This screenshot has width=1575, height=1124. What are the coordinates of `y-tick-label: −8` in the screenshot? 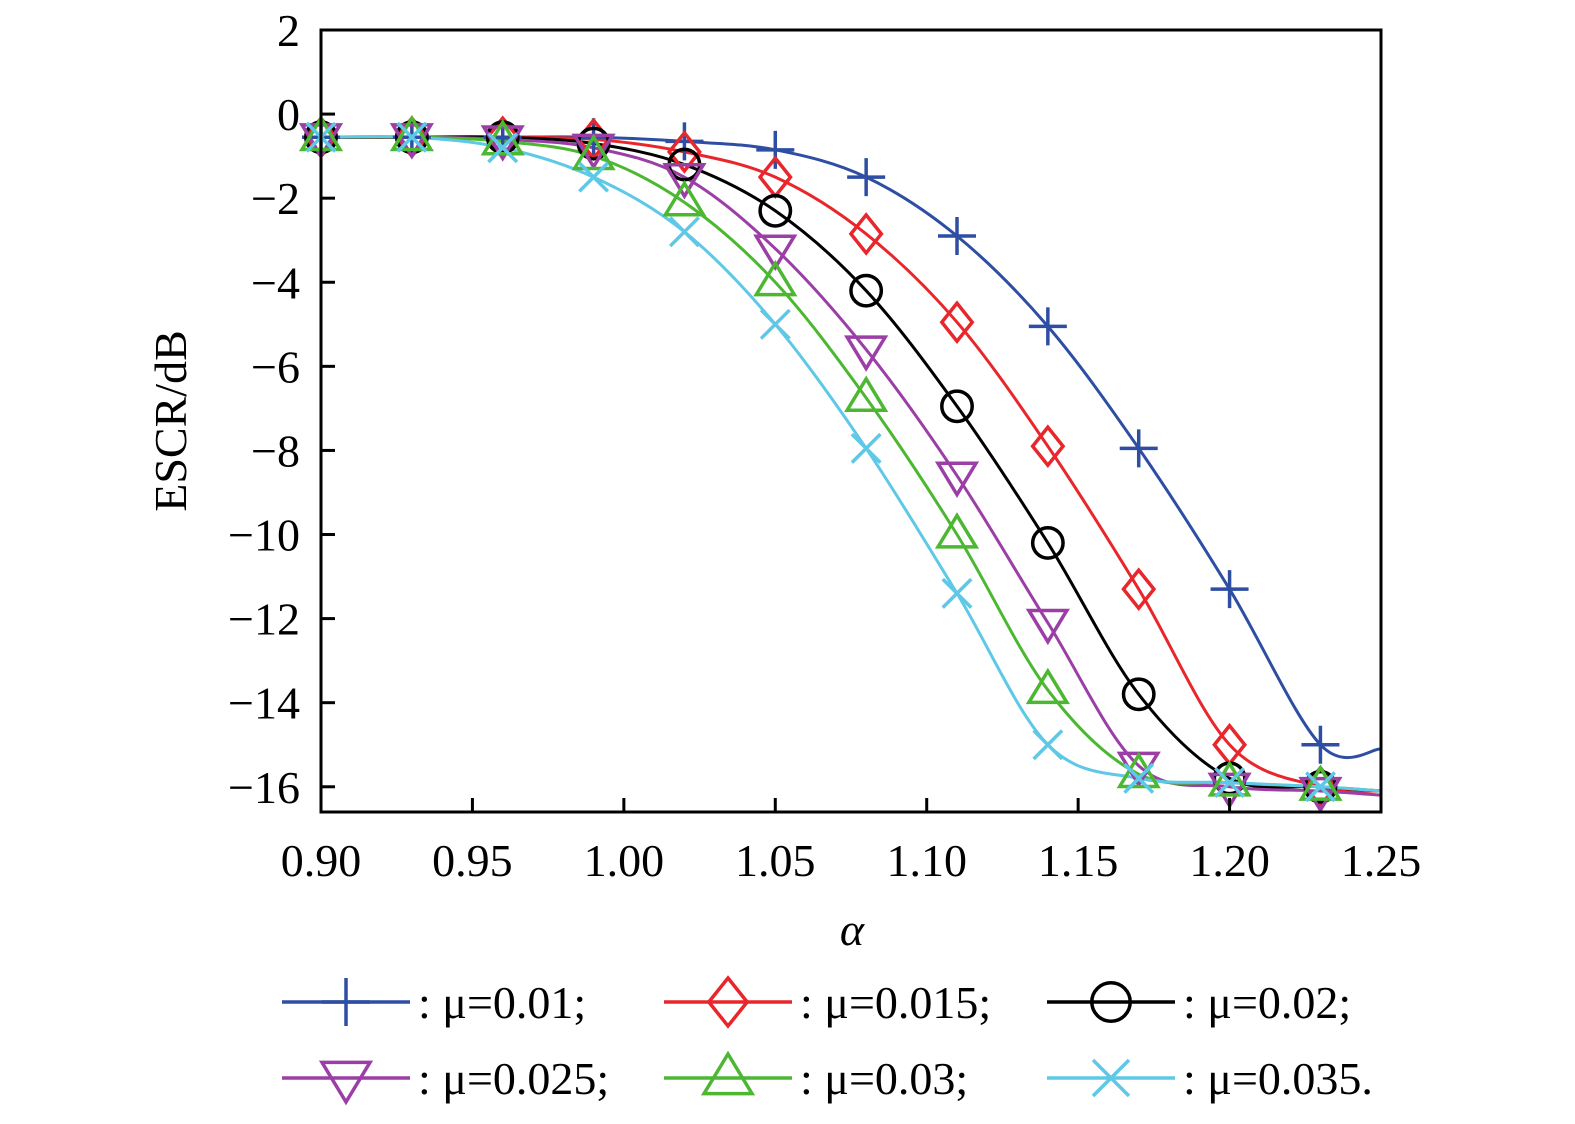 It's located at (275, 450).